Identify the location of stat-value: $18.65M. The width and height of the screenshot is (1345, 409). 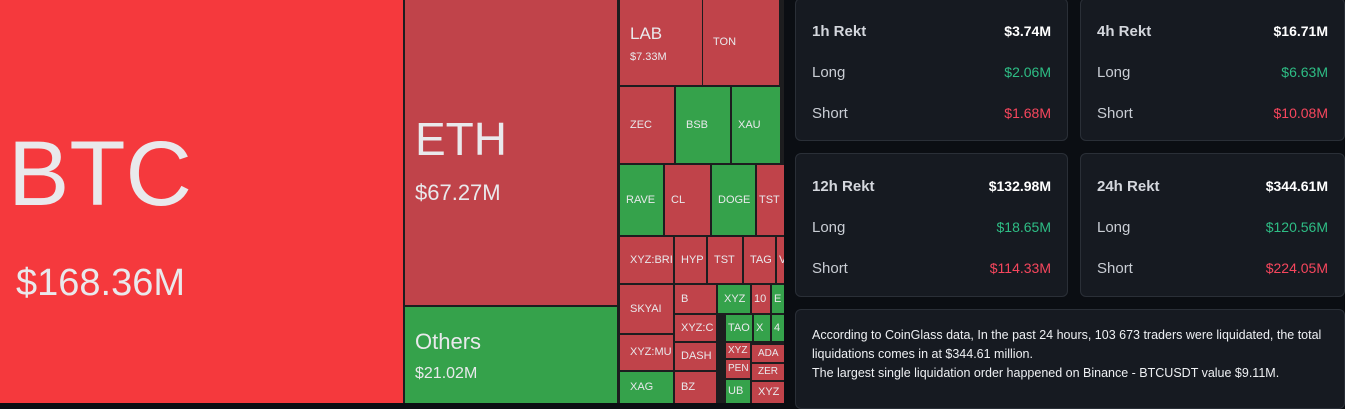
(1023, 227).